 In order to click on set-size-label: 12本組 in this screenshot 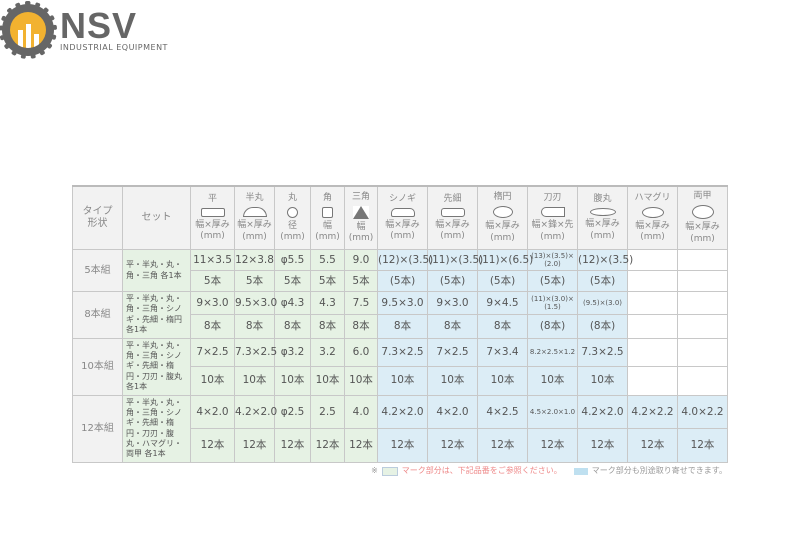, I will do `click(97, 428)`.